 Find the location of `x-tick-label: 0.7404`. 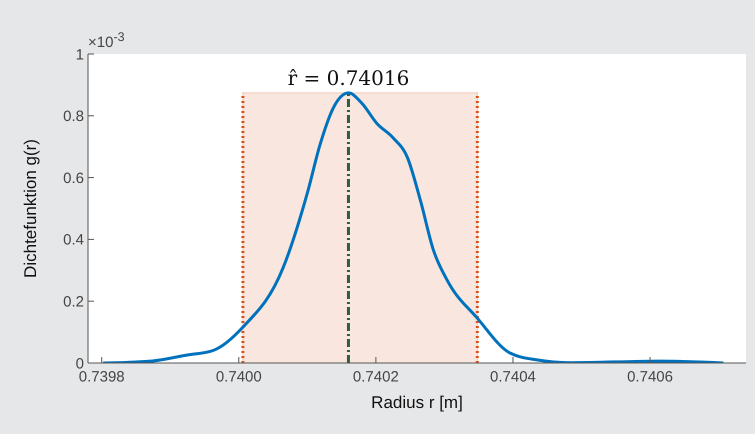

x-tick-label: 0.7404 is located at coordinates (513, 377).